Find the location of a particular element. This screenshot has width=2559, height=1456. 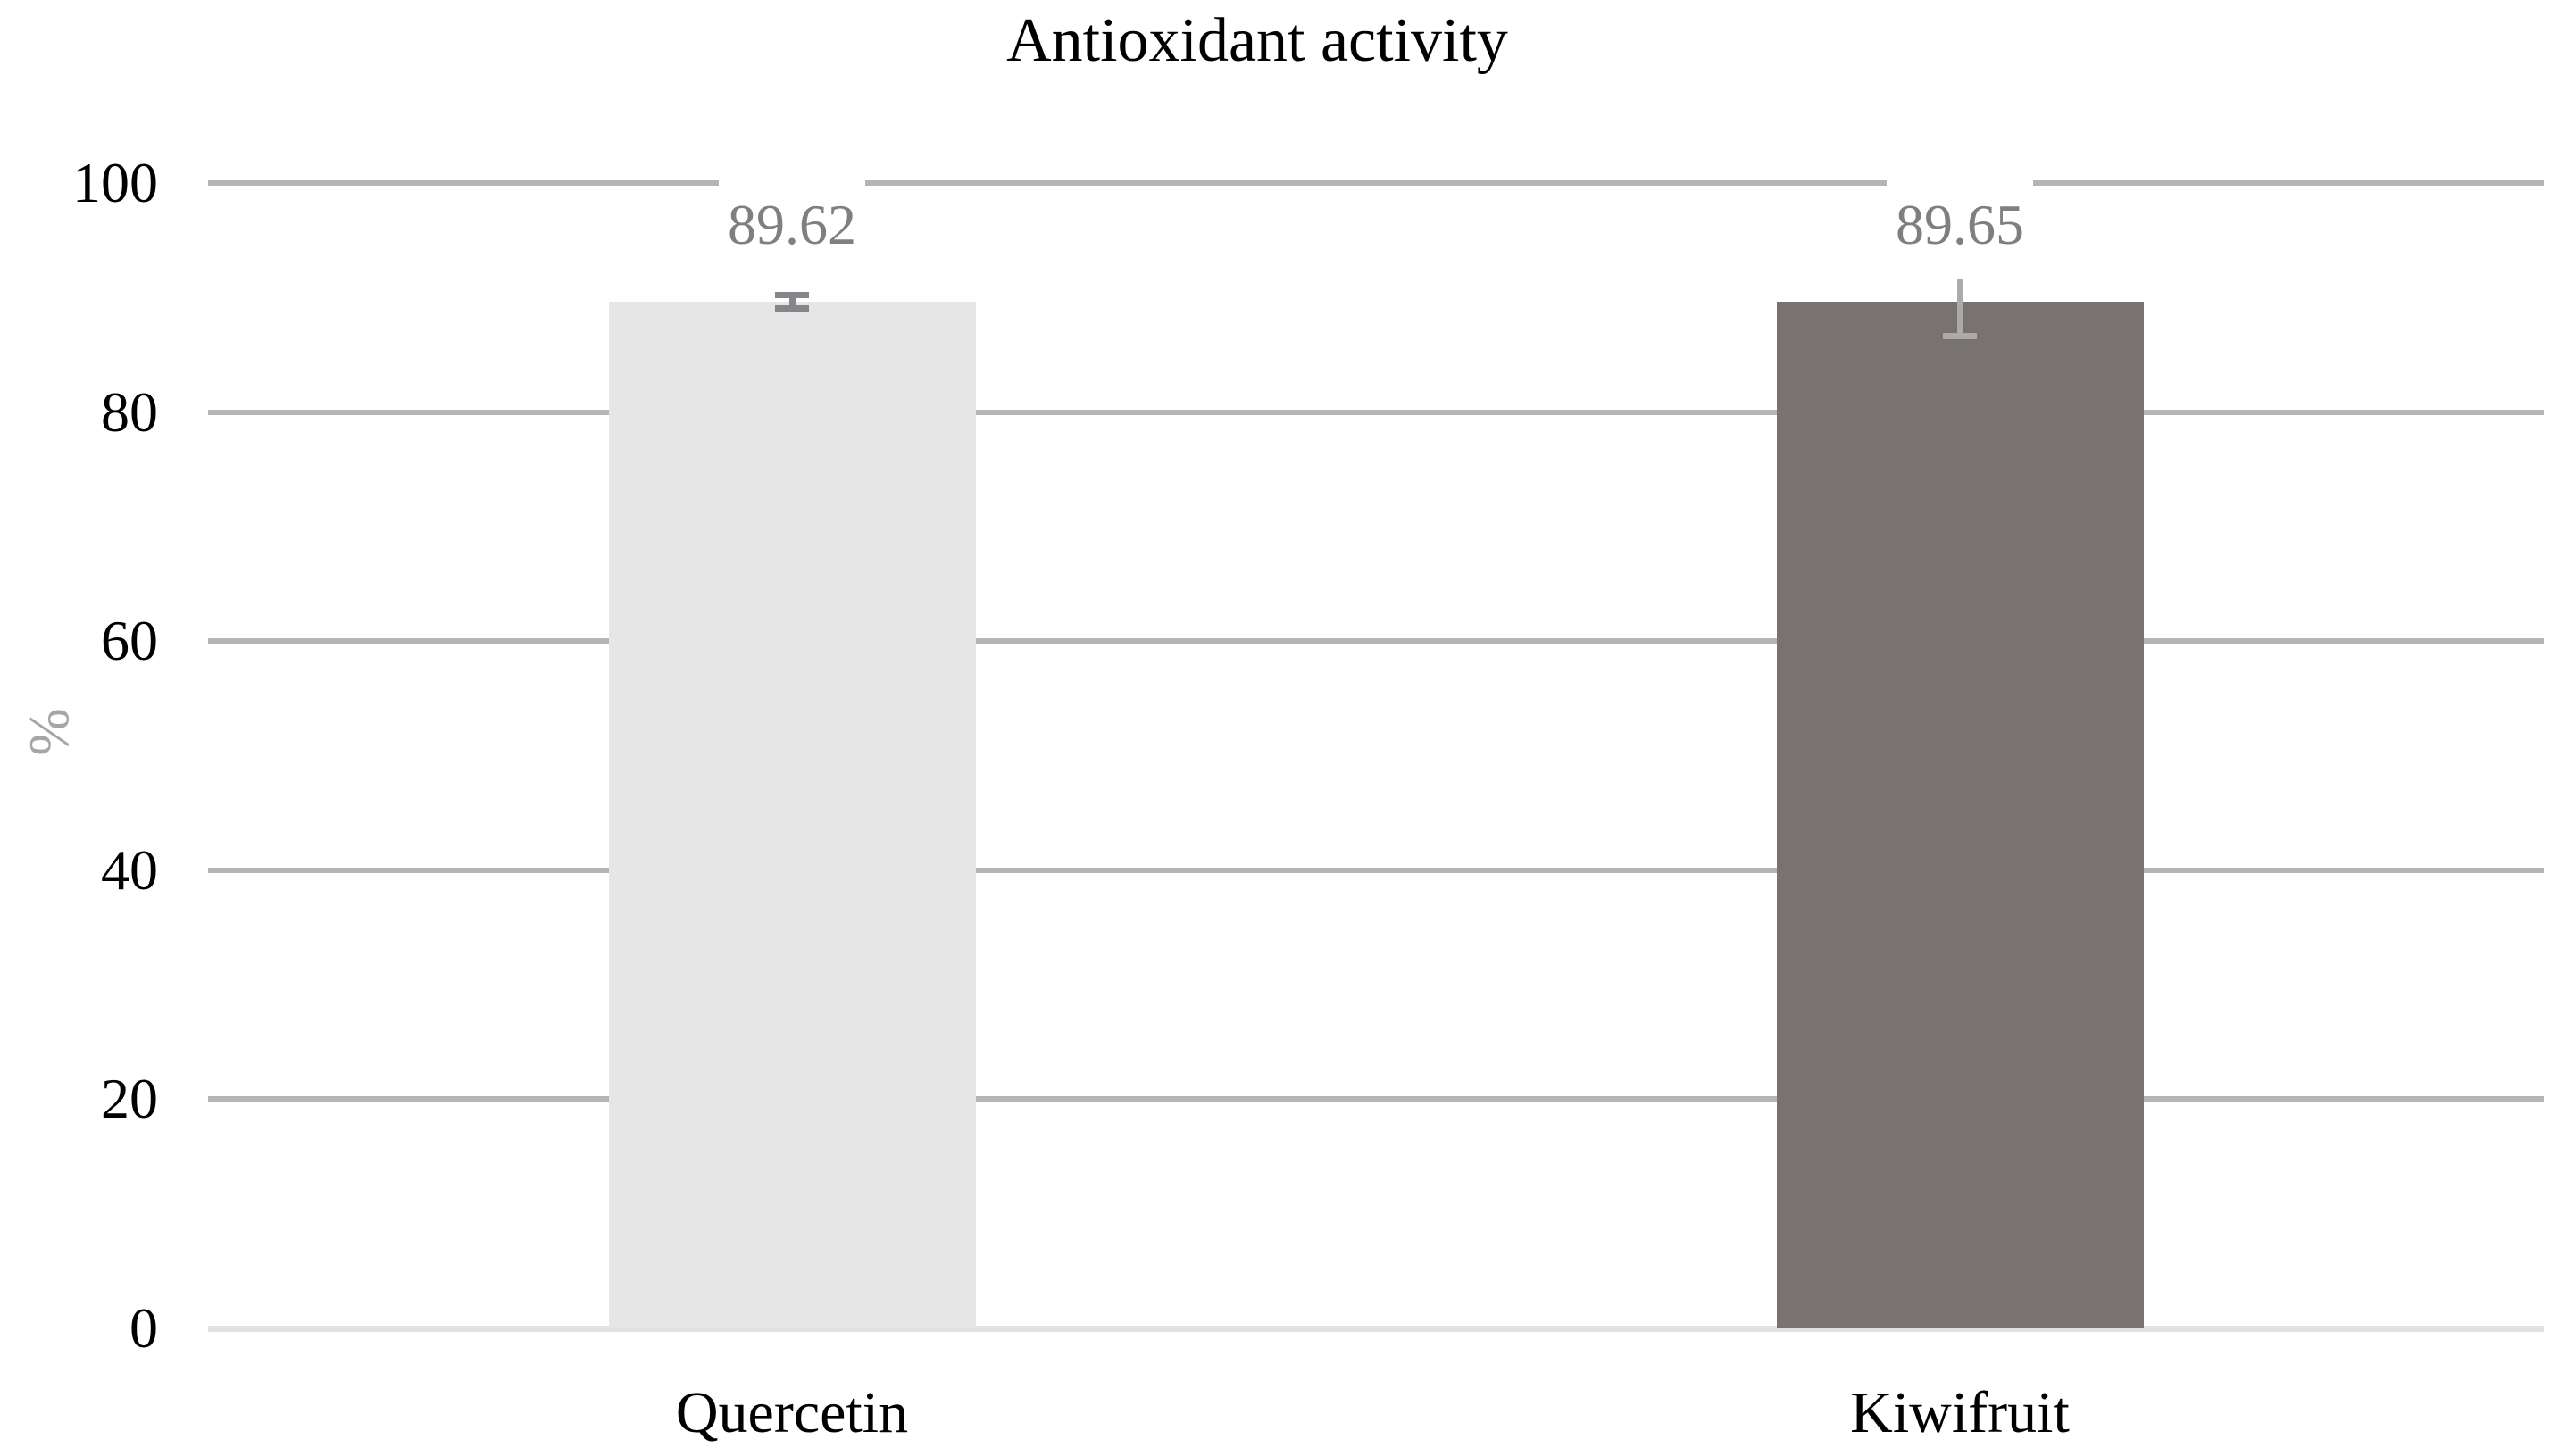

y-tick-label-20: 20 is located at coordinates (129, 1099).